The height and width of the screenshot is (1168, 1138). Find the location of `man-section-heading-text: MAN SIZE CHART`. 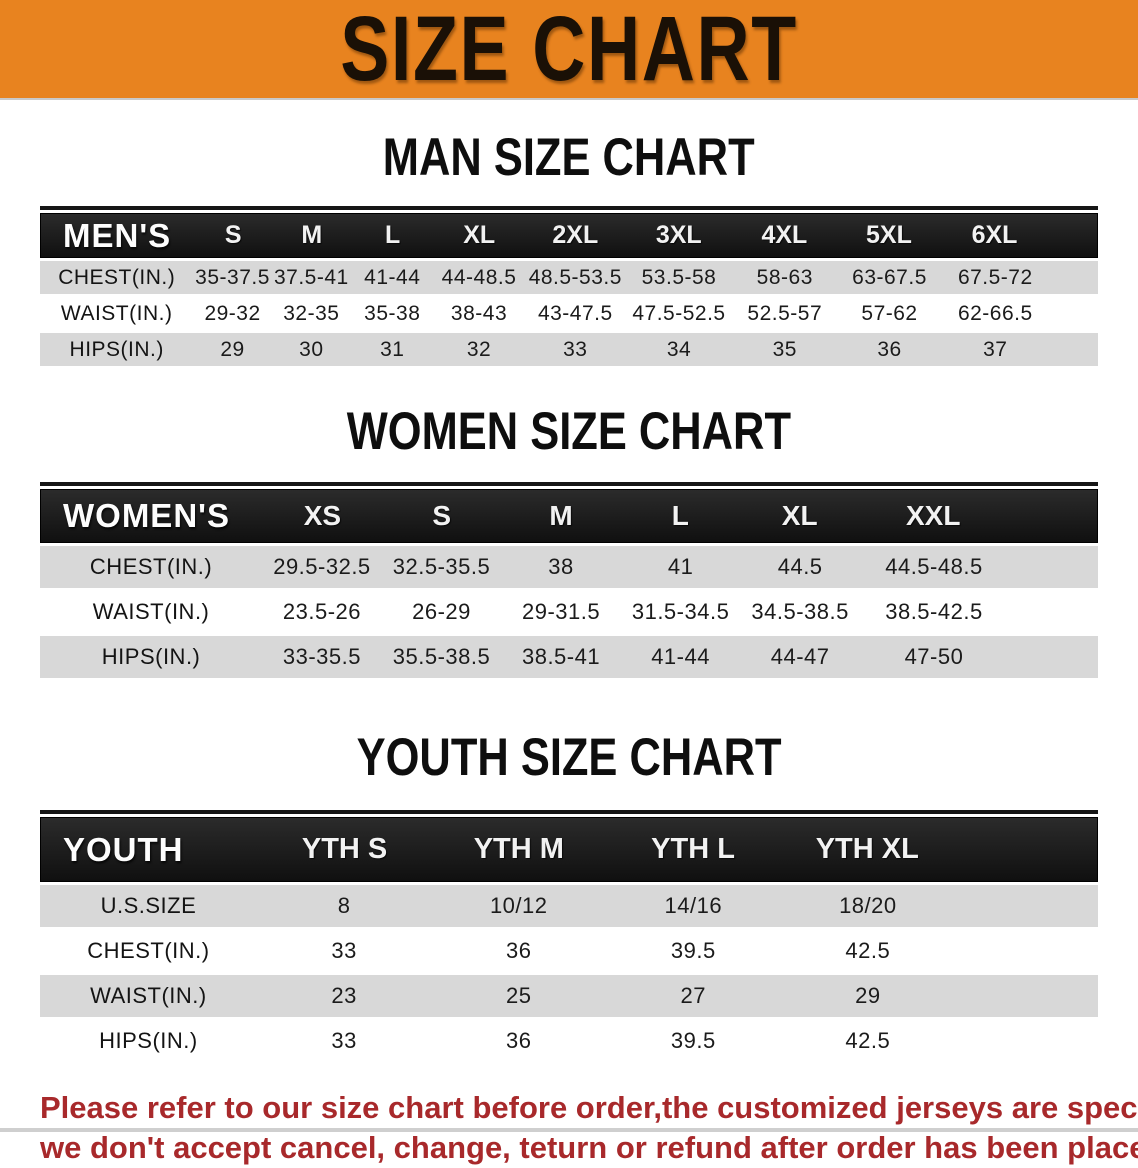

man-section-heading-text: MAN SIZE CHART is located at coordinates (569, 157).